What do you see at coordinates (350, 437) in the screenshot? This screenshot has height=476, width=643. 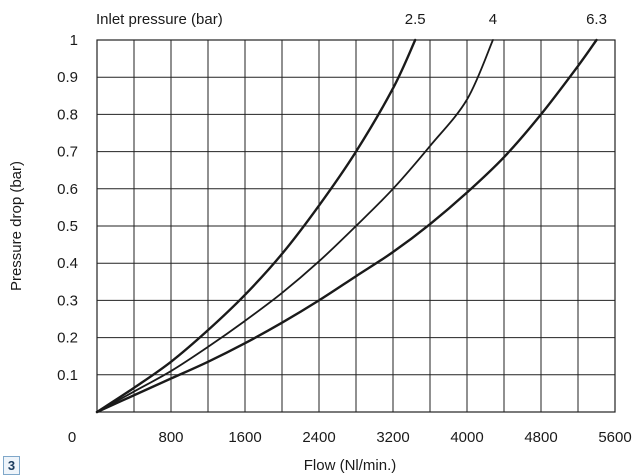 I see `x-tick-labels: 0 800 1600 2400 3200 4000 4800 5600` at bounding box center [350, 437].